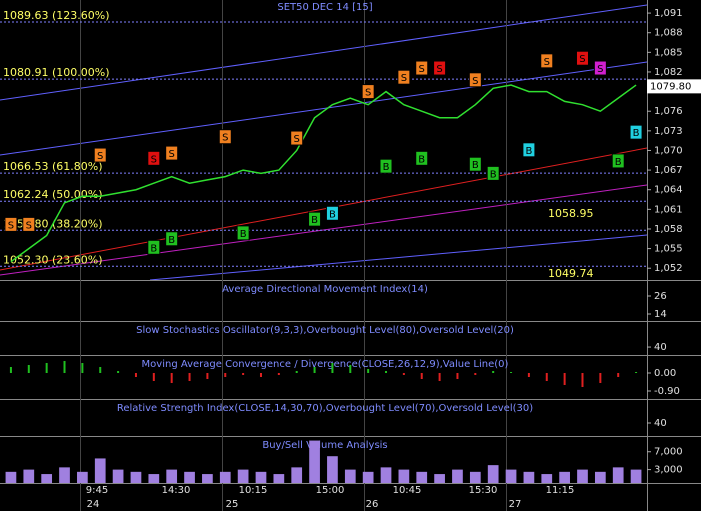 The image size is (701, 511). Describe the element at coordinates (660, 314) in the screenshot. I see `y-tick-label: 14` at that location.